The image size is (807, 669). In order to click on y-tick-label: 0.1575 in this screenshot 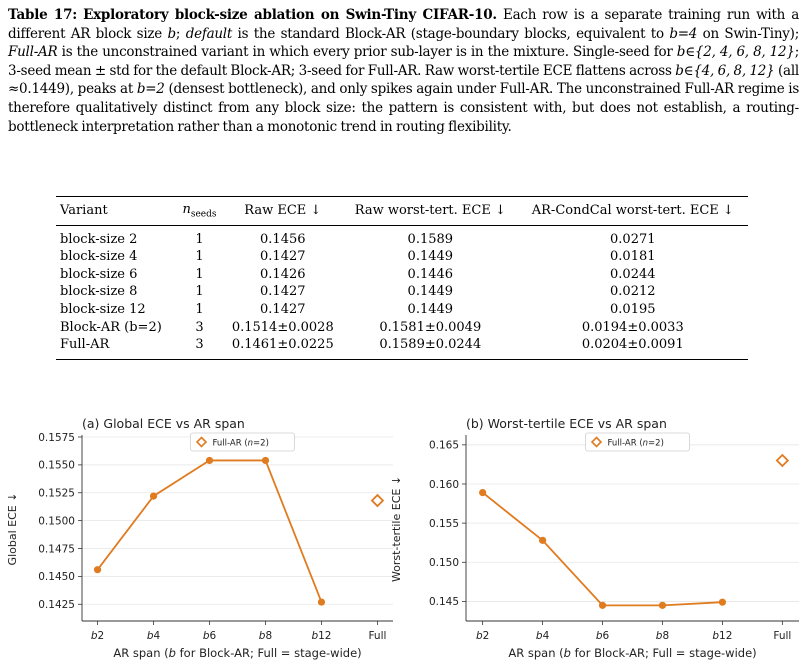, I will do `click(56, 438)`.